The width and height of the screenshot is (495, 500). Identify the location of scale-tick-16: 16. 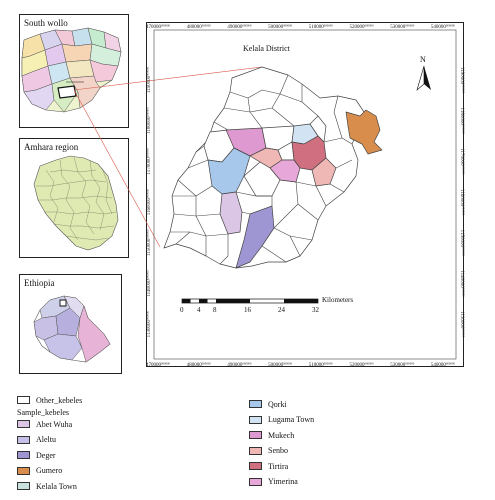
(247, 310).